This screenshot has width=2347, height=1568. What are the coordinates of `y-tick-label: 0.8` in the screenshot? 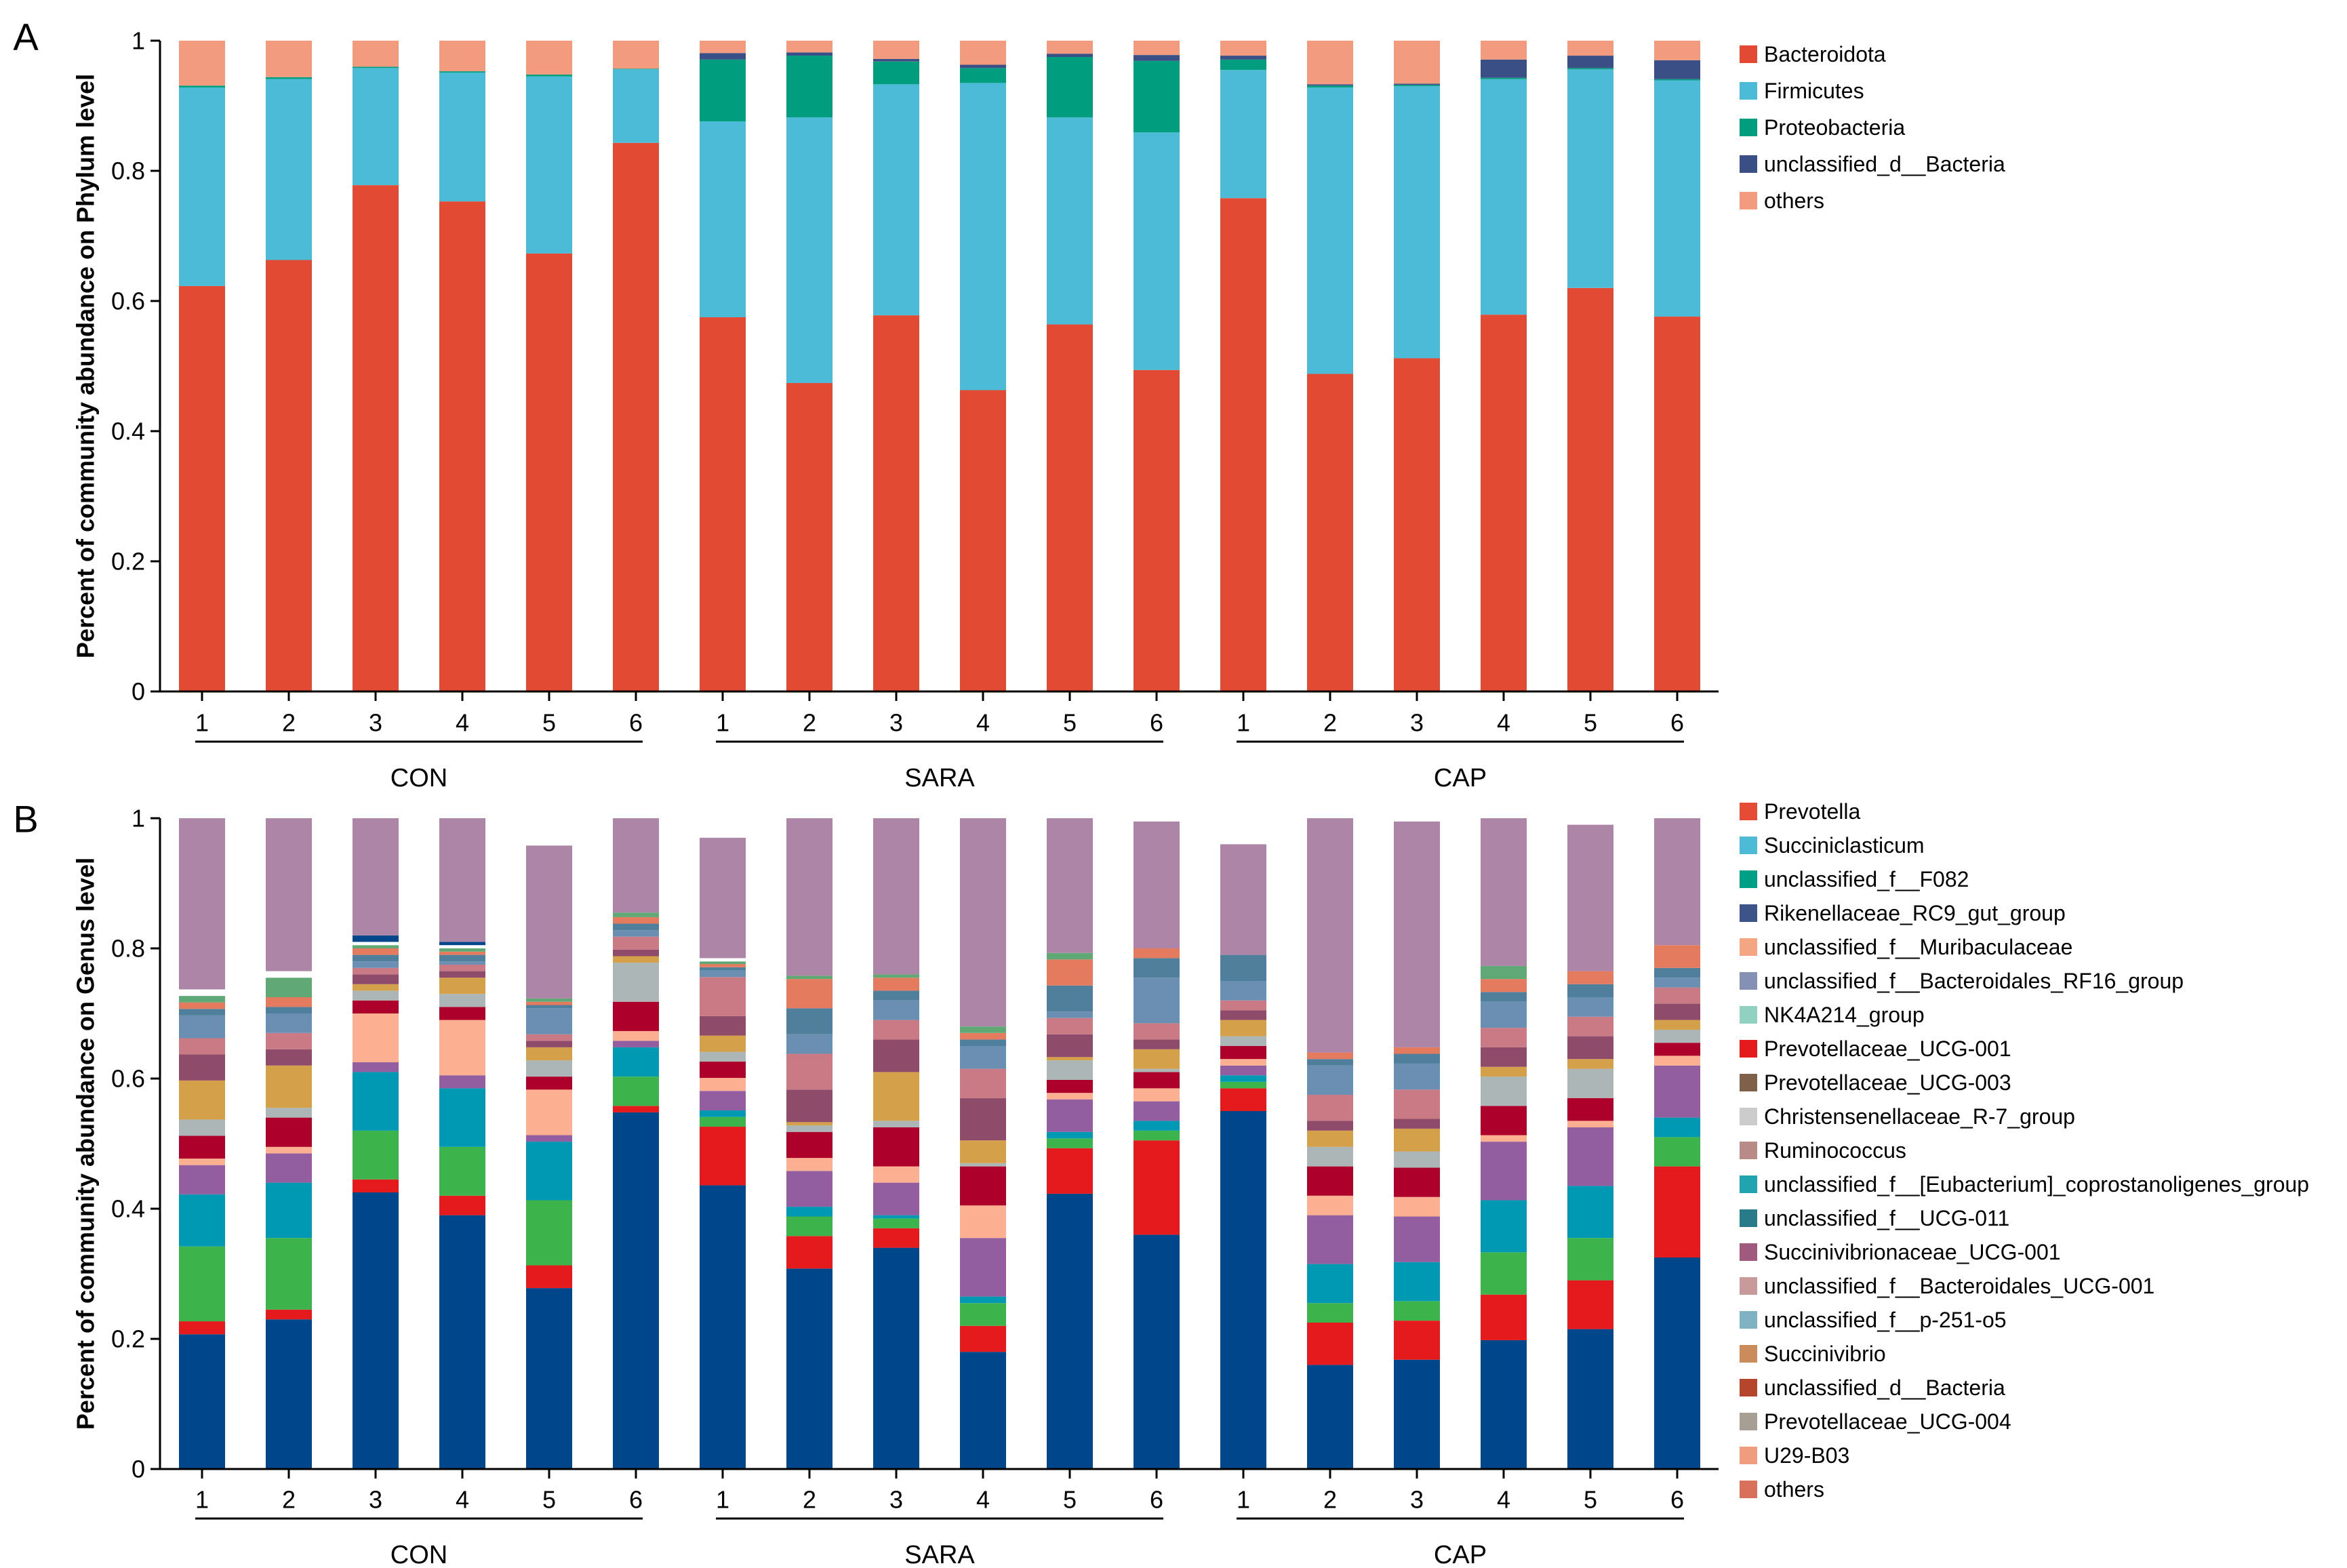 It's located at (128, 171).